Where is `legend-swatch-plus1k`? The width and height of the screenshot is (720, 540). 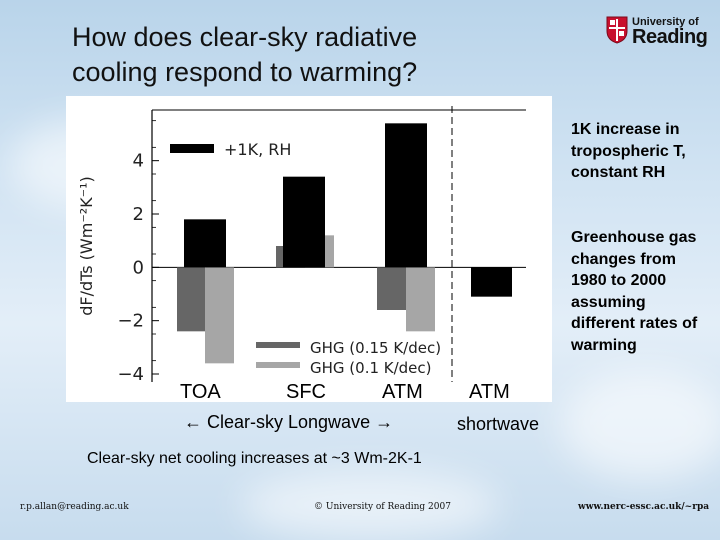 legend-swatch-plus1k is located at coordinates (192, 148).